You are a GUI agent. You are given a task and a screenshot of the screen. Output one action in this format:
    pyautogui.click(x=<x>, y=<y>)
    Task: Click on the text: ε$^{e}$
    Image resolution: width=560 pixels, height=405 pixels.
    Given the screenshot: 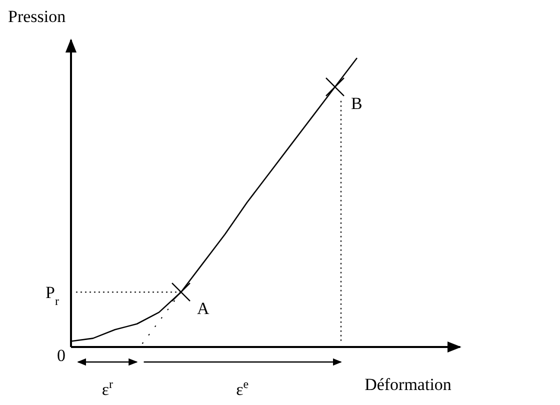 What is the action you would take?
    pyautogui.click(x=242, y=388)
    